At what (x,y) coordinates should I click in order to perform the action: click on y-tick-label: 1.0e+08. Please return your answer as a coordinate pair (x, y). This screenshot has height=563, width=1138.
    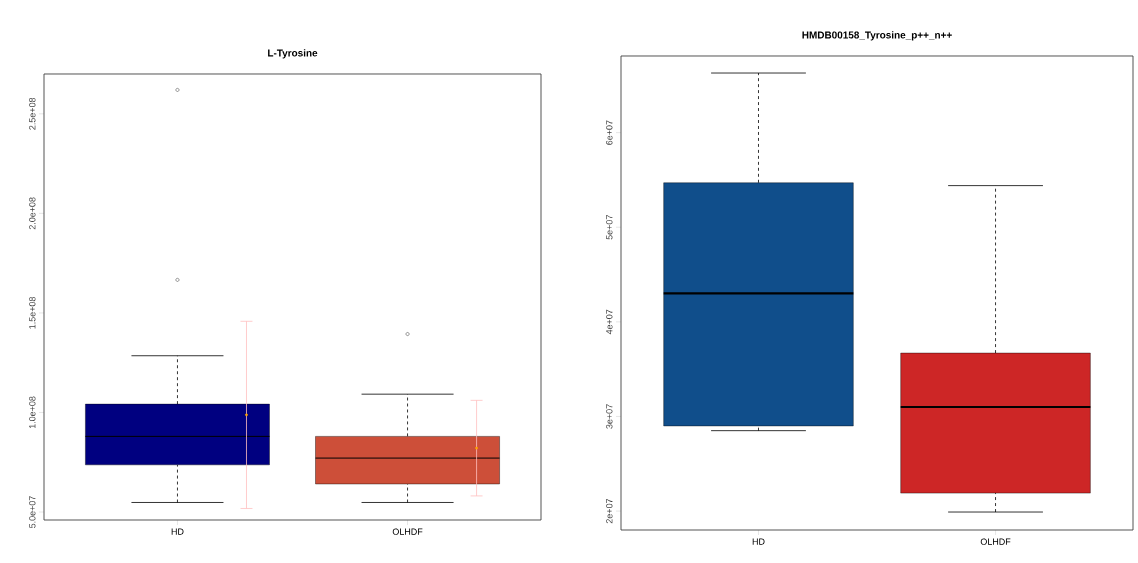
    Looking at the image, I should click on (32, 412).